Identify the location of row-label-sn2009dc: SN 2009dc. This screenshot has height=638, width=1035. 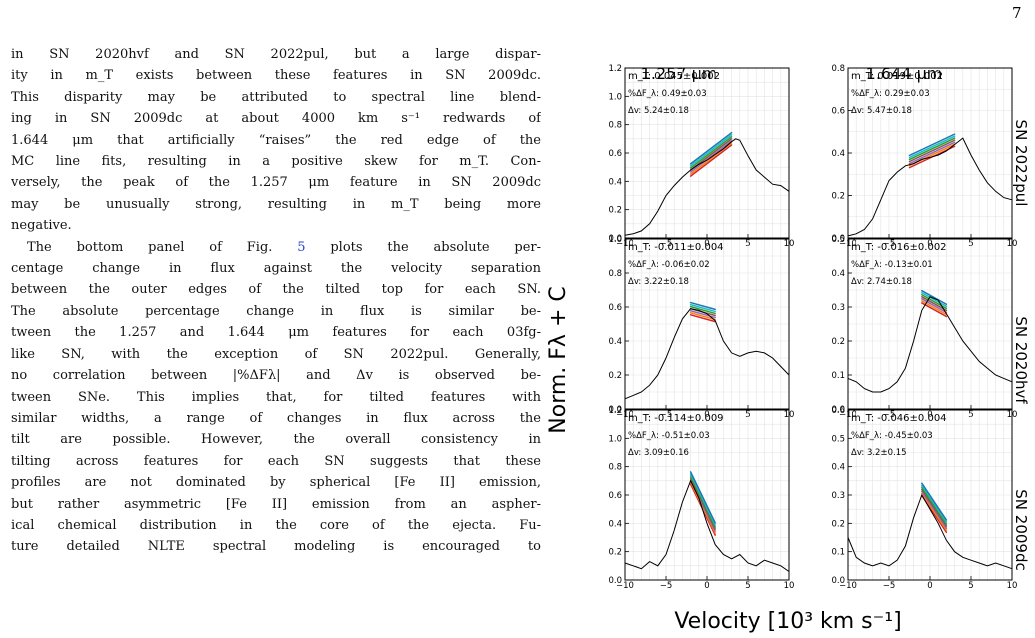
(1021, 529).